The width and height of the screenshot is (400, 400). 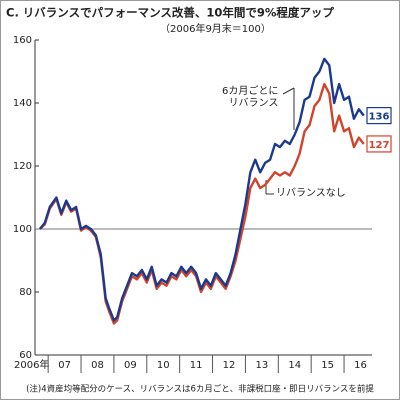 I want to click on y-tick-label: 60, so click(x=25, y=355).